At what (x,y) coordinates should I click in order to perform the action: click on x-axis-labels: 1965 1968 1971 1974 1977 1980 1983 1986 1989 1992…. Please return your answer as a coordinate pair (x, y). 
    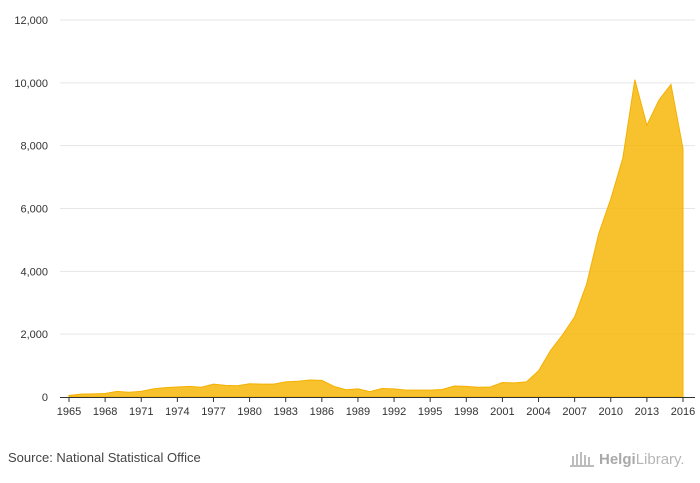
    Looking at the image, I should click on (376, 412).